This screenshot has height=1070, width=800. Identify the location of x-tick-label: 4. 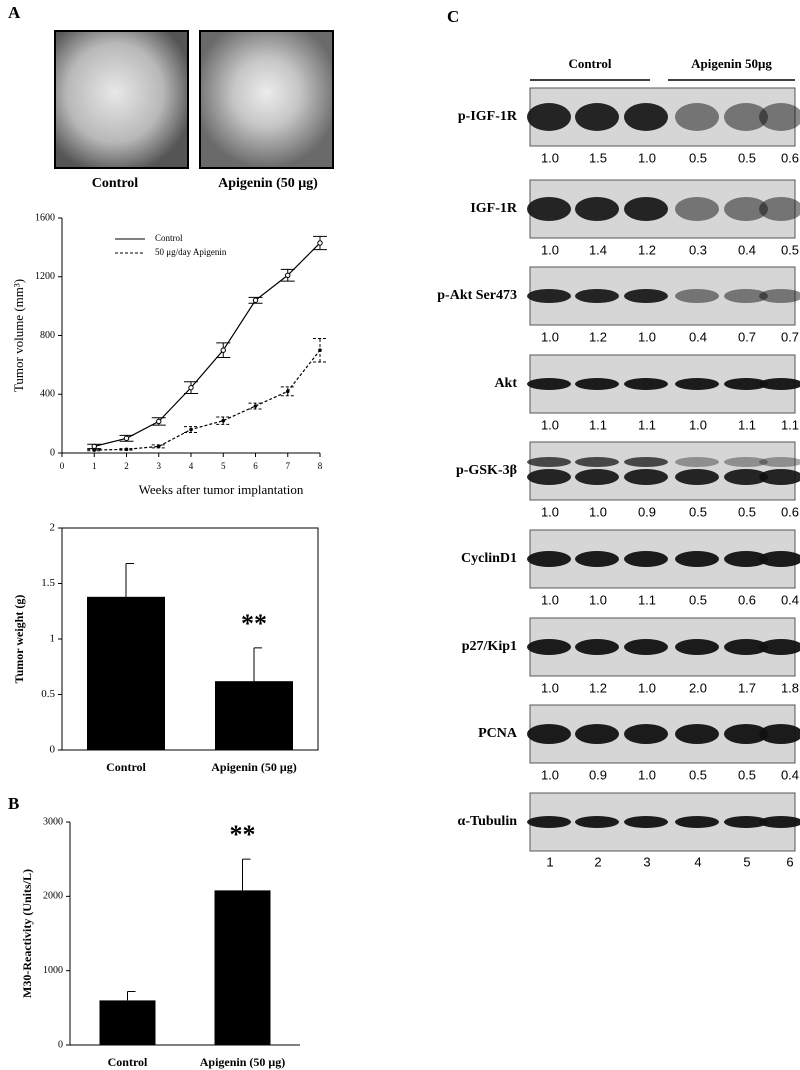
(191, 466).